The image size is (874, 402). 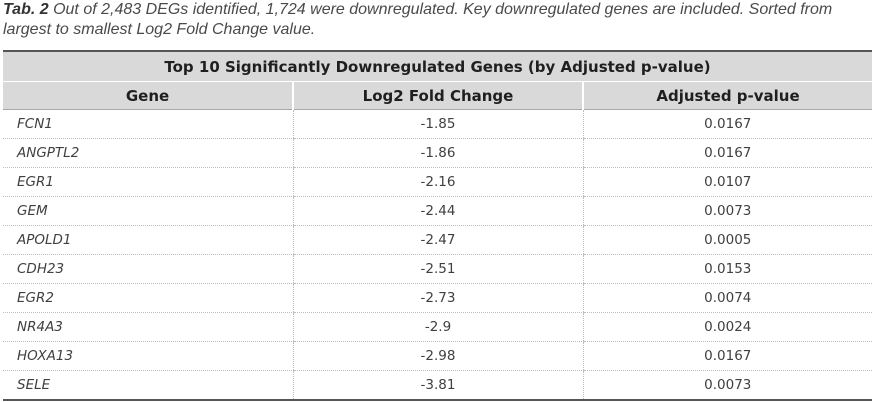 What do you see at coordinates (148, 298) in the screenshot?
I see `gene-cell: EGR2` at bounding box center [148, 298].